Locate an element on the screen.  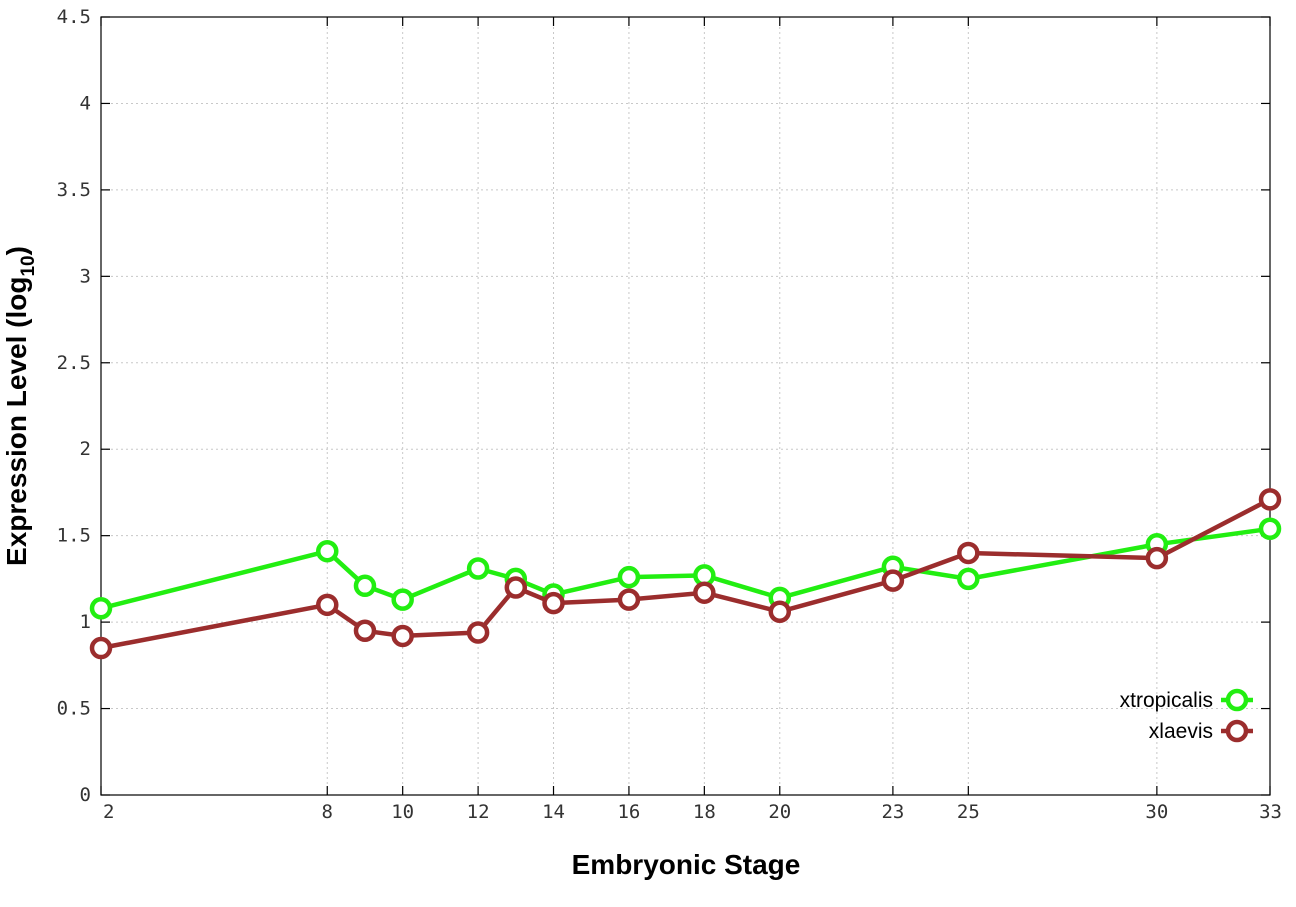
x-tick-label: 25 is located at coordinates (968, 812).